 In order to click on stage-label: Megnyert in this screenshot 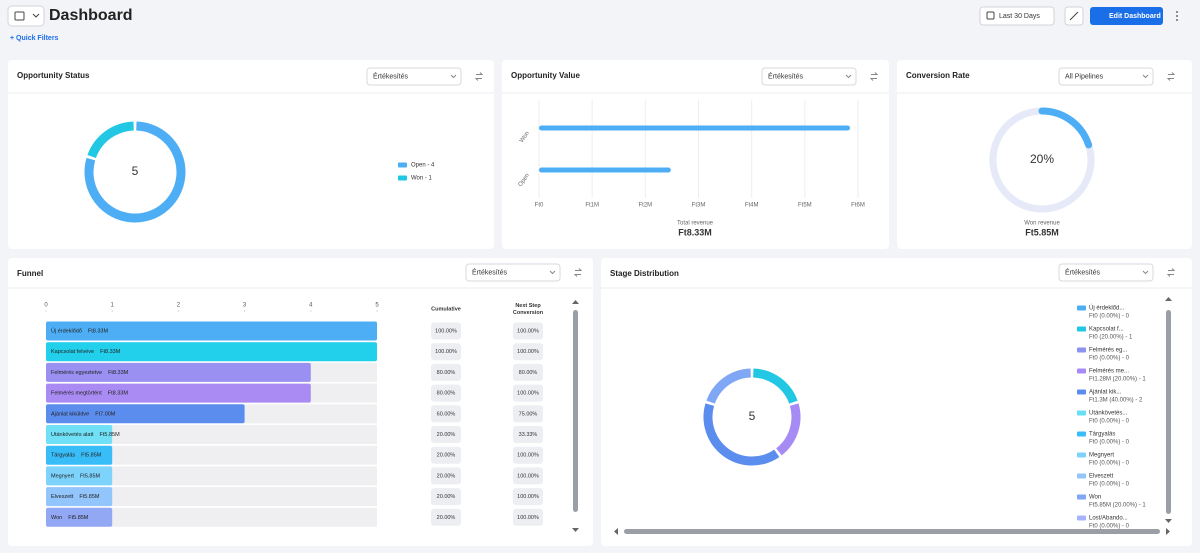, I will do `click(62, 476)`.